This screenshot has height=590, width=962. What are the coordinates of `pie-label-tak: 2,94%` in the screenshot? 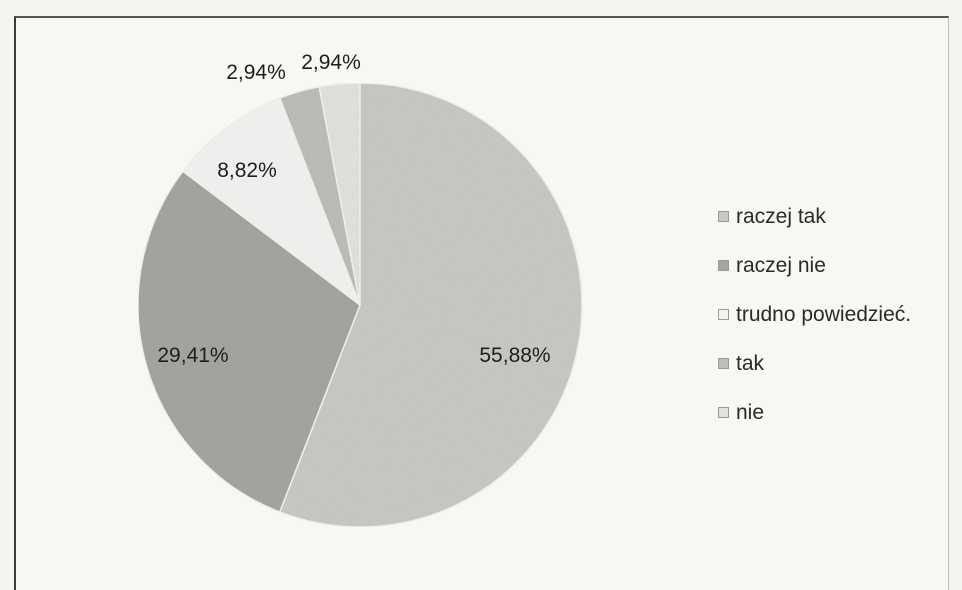 It's located at (256, 72).